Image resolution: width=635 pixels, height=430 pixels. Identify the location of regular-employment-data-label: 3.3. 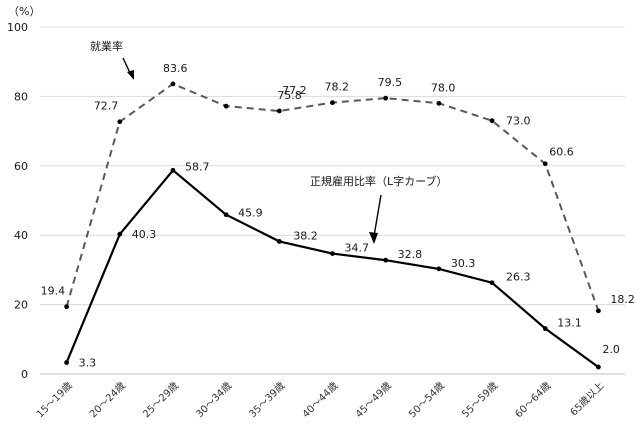
(88, 363).